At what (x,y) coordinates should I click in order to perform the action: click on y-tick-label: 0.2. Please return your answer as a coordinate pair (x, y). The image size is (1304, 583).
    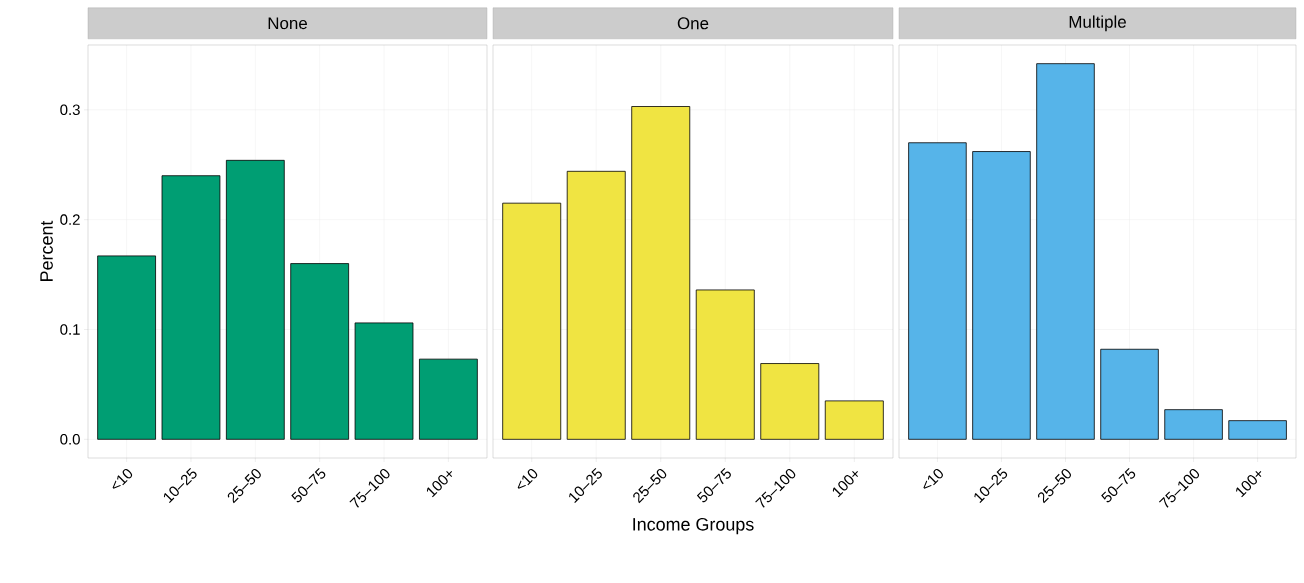
    Looking at the image, I should click on (70, 219).